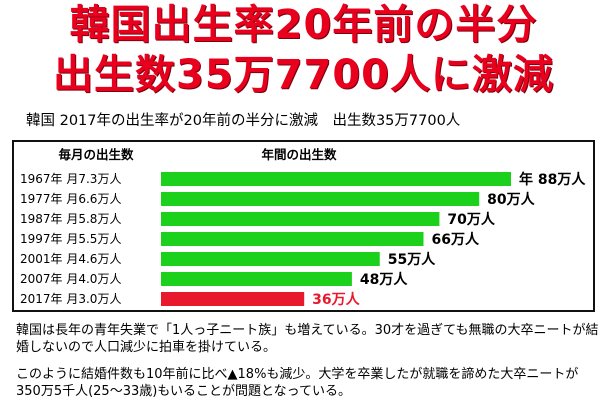 This screenshot has height=417, width=607. I want to click on category-label: 2007年 月4.0万人, so click(70, 279).